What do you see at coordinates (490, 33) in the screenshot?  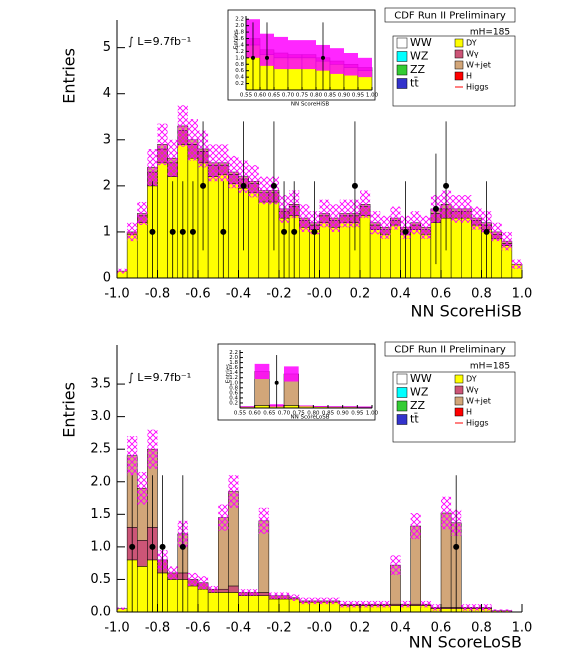 I see `mass-label: mH=185` at bounding box center [490, 33].